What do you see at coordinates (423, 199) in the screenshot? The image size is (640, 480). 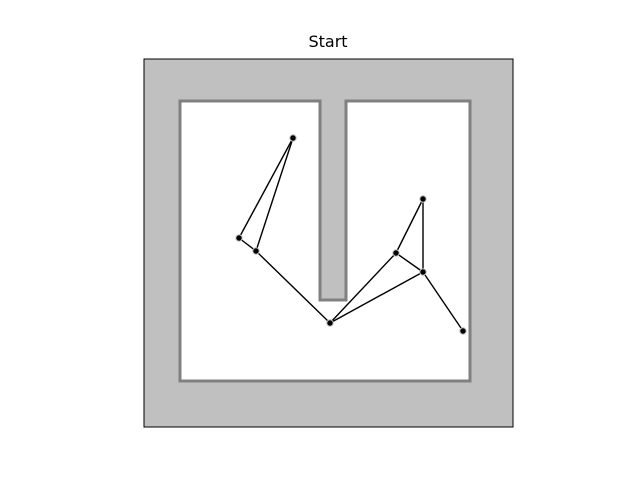 I see `graph-node-n6` at bounding box center [423, 199].